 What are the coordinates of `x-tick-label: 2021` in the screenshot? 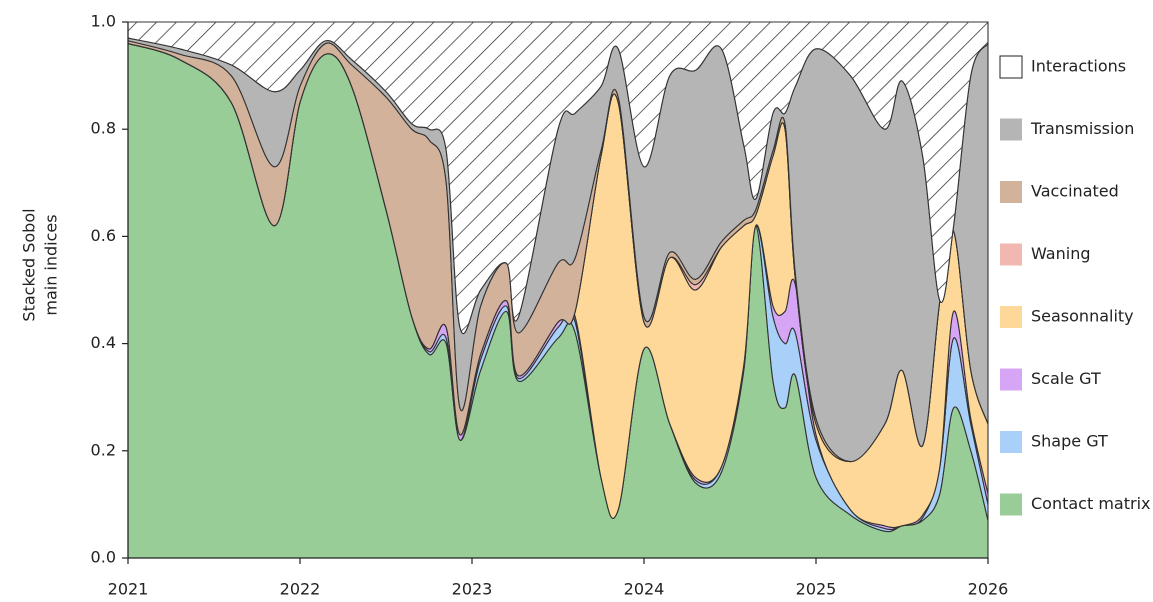 It's located at (128, 589).